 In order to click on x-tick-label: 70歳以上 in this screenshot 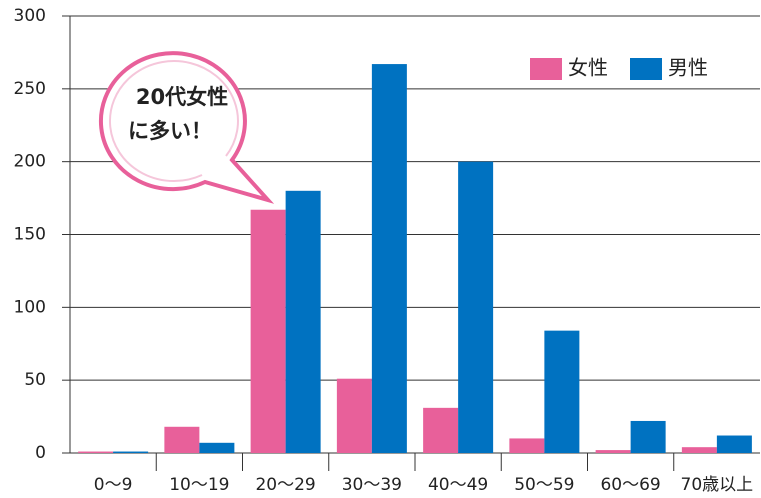, I will do `click(717, 485)`.